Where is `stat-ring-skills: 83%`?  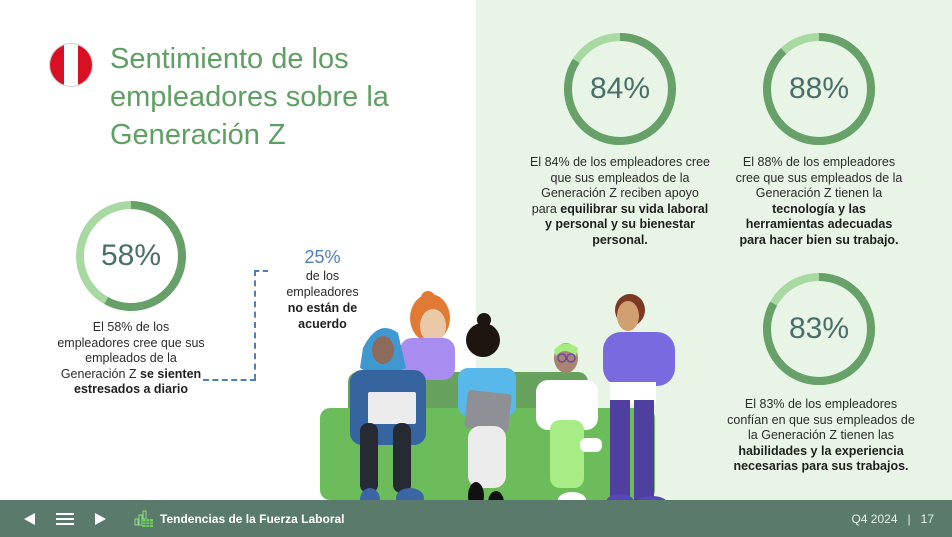
stat-ring-skills: 83% is located at coordinates (819, 329).